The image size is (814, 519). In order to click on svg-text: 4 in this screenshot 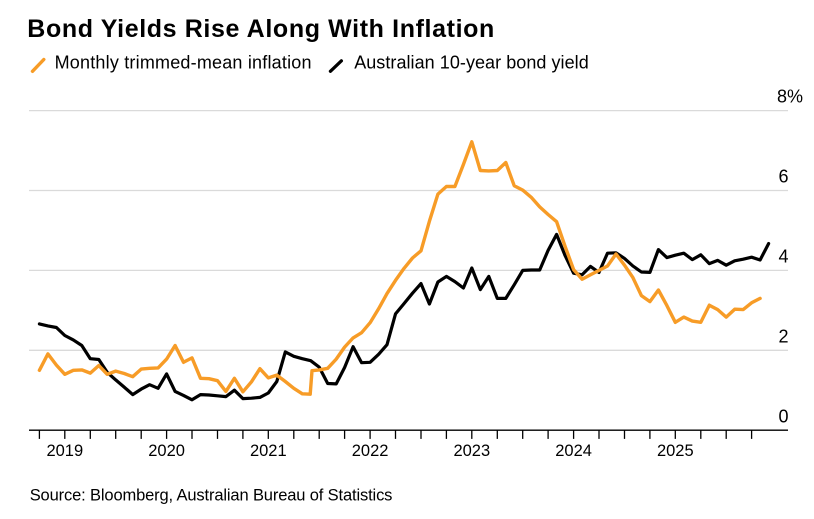, I will do `click(783, 257)`.